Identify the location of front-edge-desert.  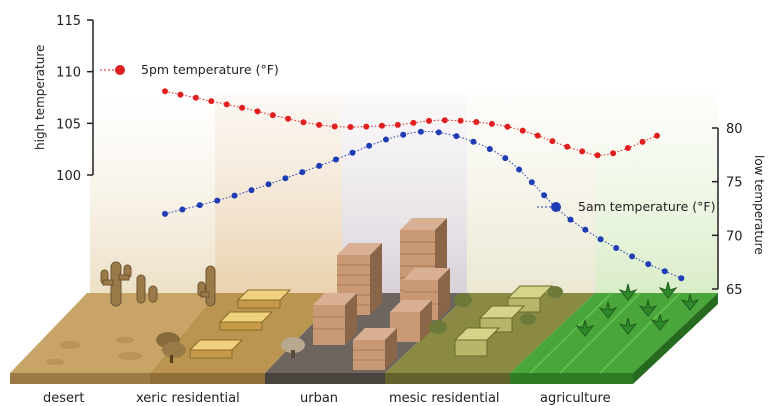
(80, 378).